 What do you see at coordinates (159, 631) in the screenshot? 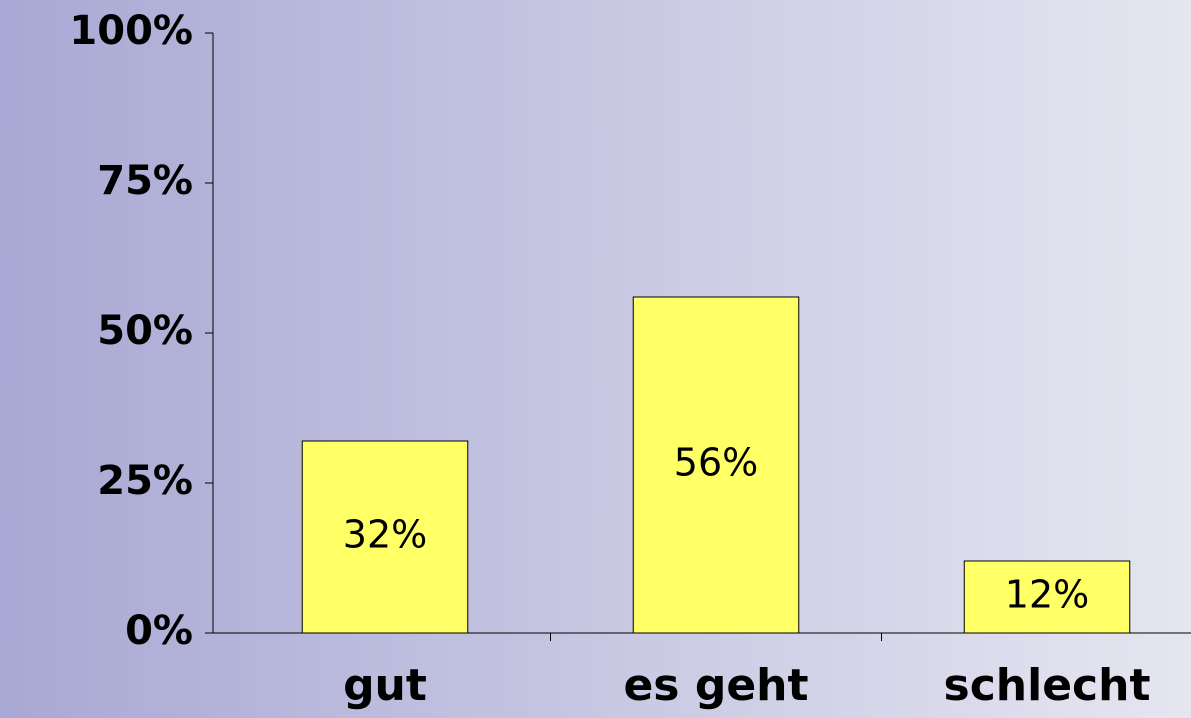
I see `y-tick-label: 0%` at bounding box center [159, 631].